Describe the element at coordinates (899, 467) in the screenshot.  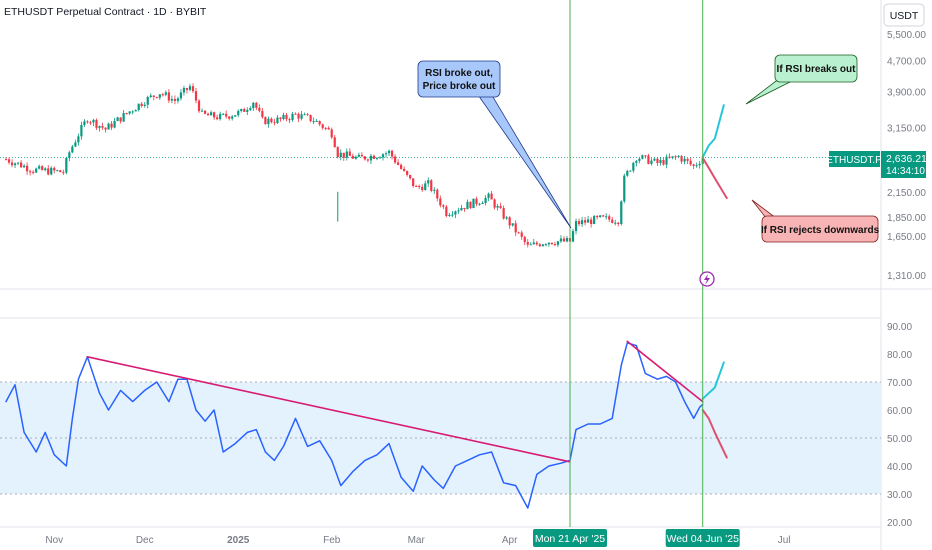
I see `rsi-tick-label: 40.00` at that location.